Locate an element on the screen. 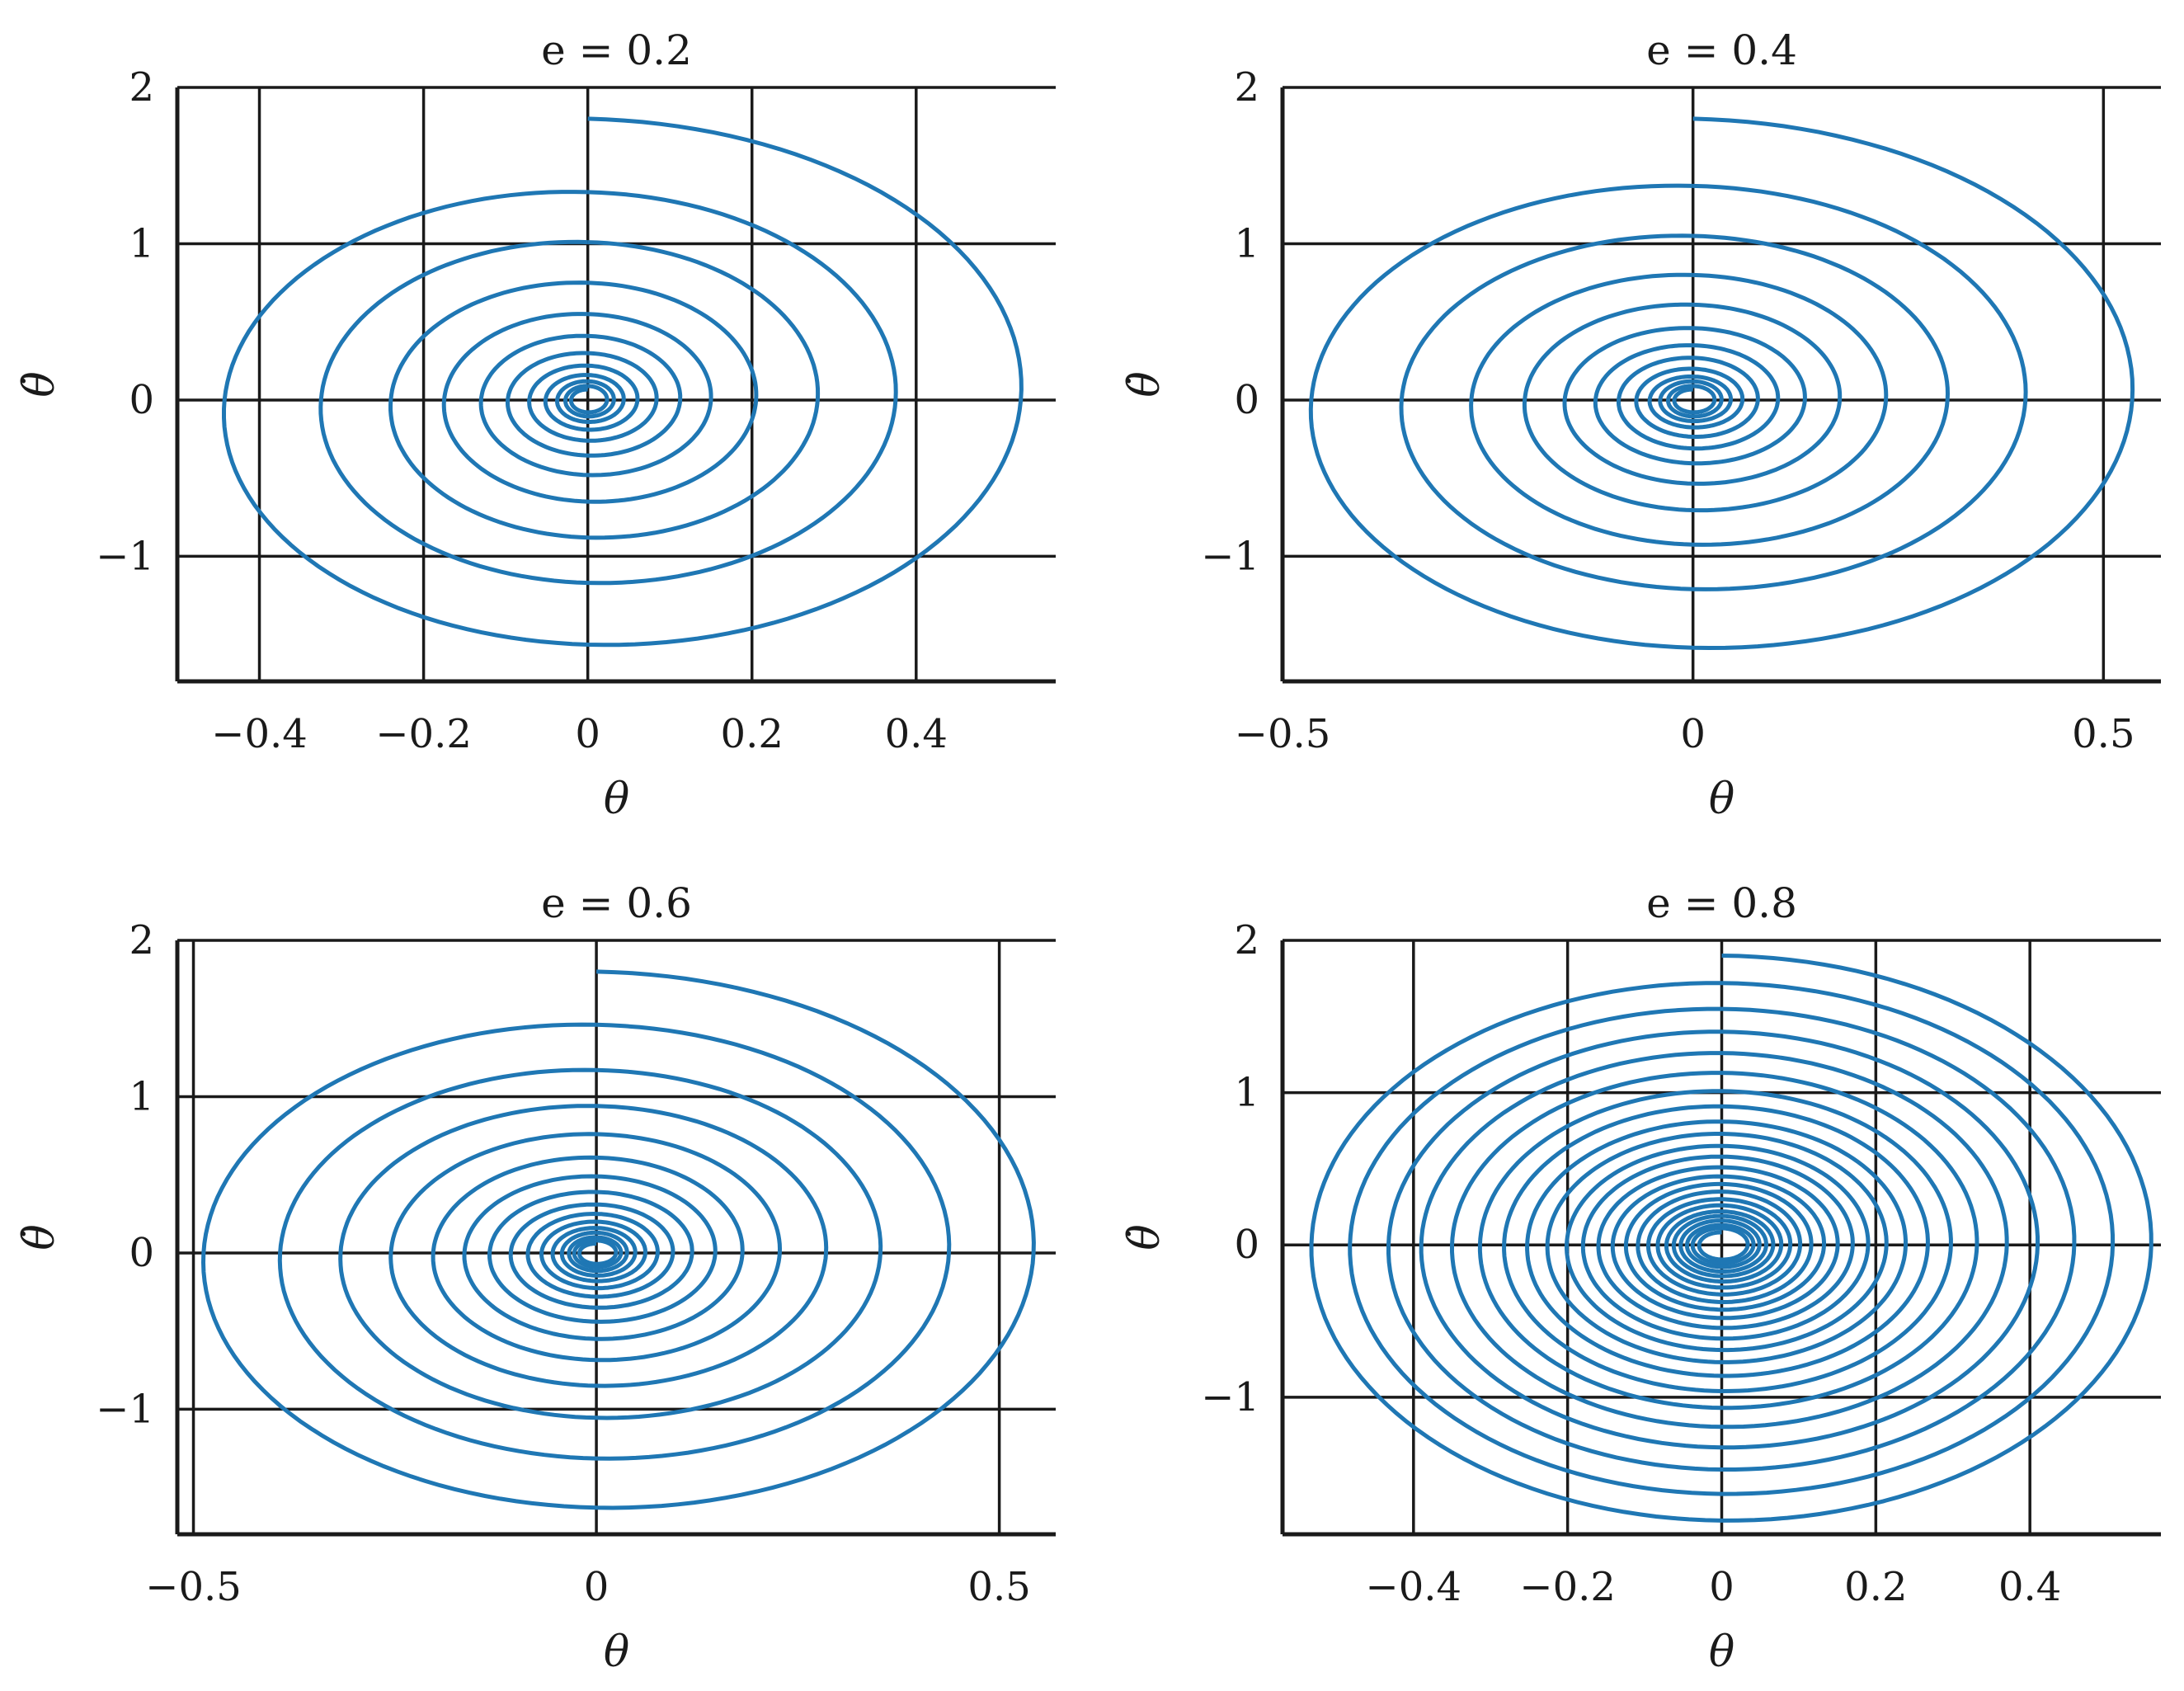 Image resolution: width=2184 pixels, height=1691 pixels. chart-title: e = 0.8 is located at coordinates (1721, 903).